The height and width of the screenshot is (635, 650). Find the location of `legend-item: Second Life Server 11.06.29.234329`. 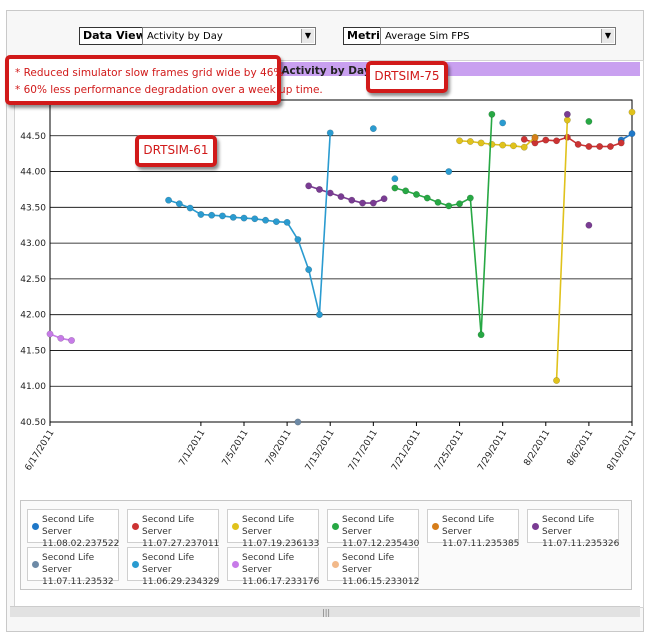

legend-item: Second Life Server 11.06.29.234329 is located at coordinates (173, 567).